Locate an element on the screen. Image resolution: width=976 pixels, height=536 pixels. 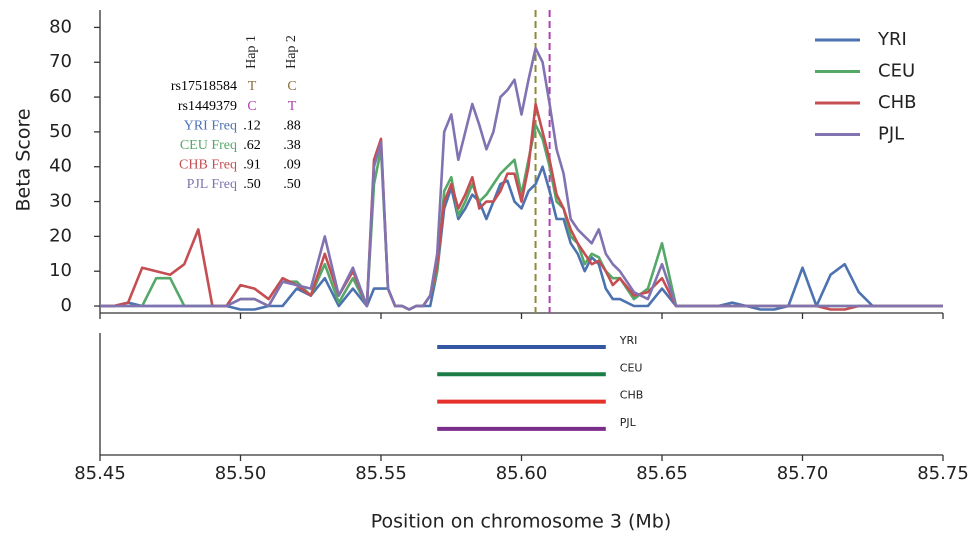
y-tick-label: 20 is located at coordinates (60, 235).